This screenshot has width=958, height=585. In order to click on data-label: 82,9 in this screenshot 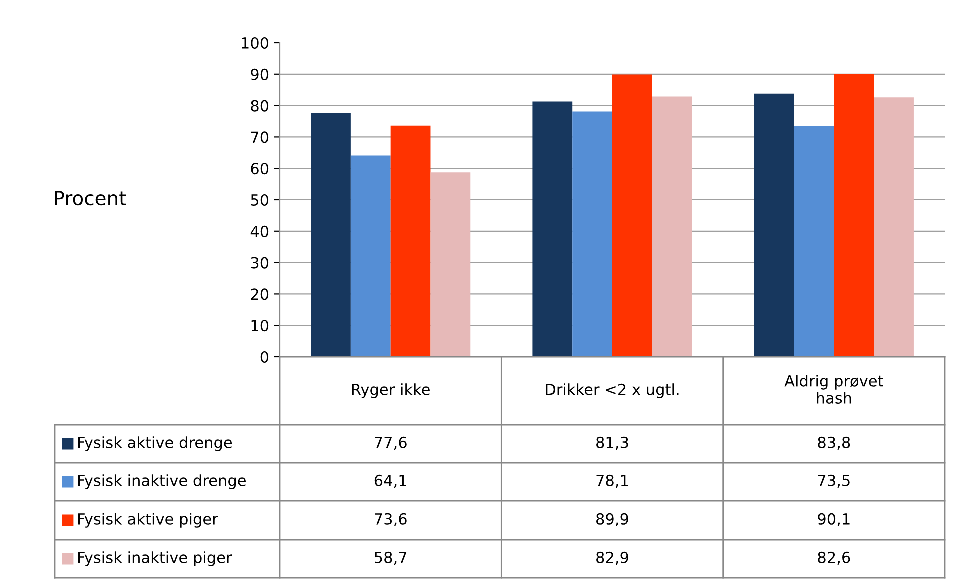, I will do `click(612, 558)`.